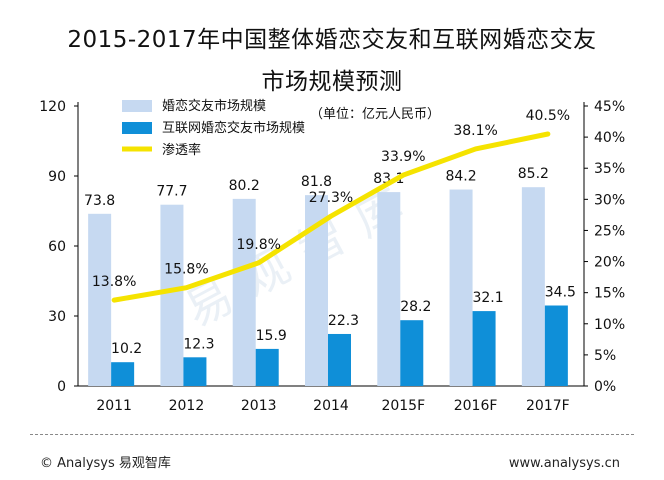  Describe the element at coordinates (126, 349) in the screenshot. I see `bar-internet-label: 10.2` at that location.